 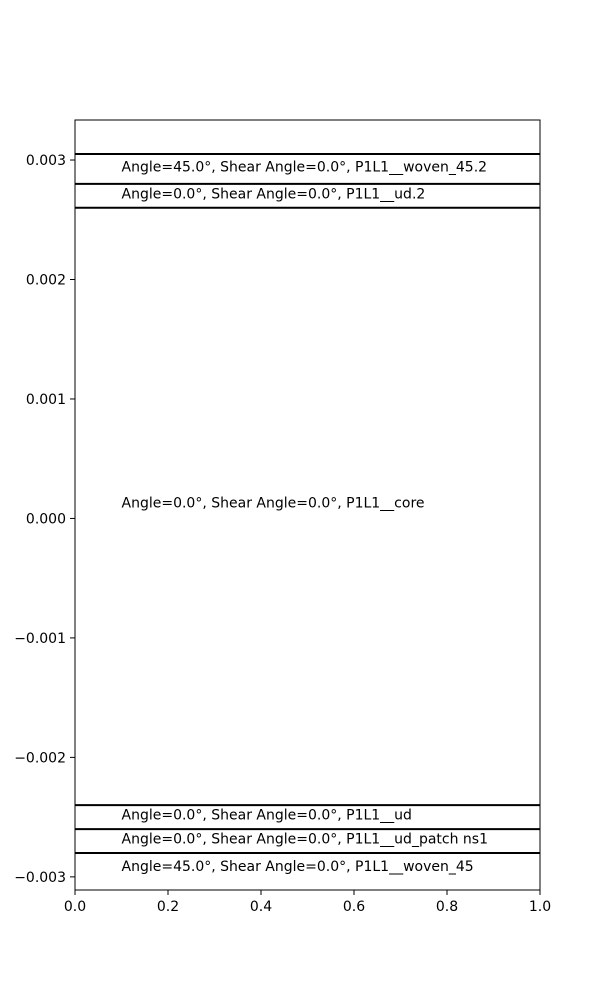 What do you see at coordinates (267, 816) in the screenshot?
I see `layer-label: Angle=0.0°, Shear Angle=0.0°, P1L1__ud` at bounding box center [267, 816].